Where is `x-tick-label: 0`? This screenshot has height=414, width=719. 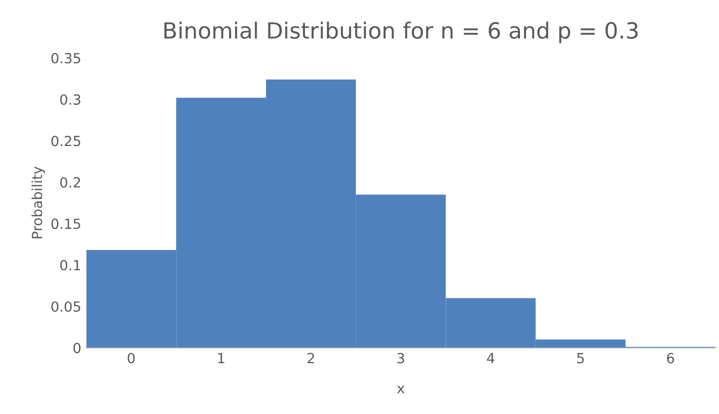
x-tick-label: 0 is located at coordinates (131, 358).